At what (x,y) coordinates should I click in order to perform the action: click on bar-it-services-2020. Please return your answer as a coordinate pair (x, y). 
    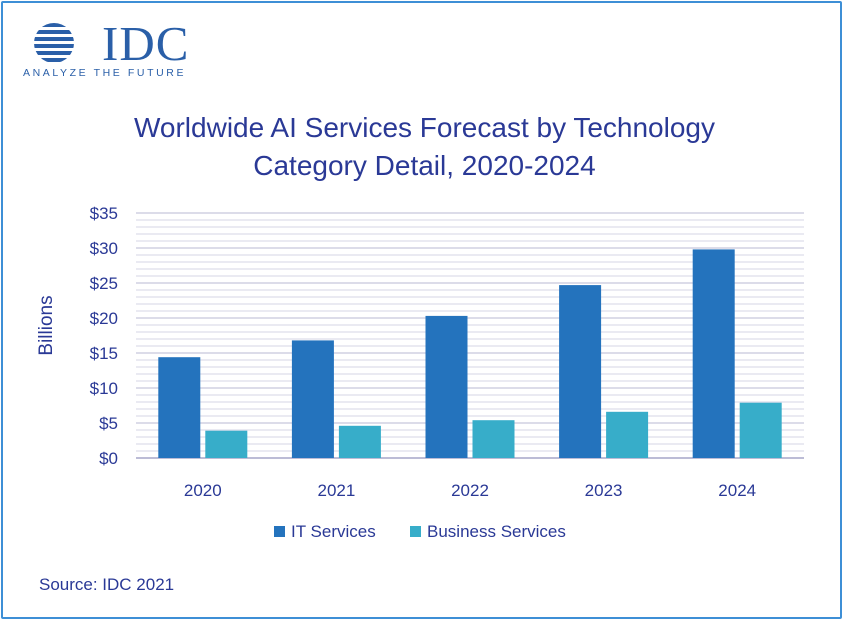
    Looking at the image, I should click on (179, 407).